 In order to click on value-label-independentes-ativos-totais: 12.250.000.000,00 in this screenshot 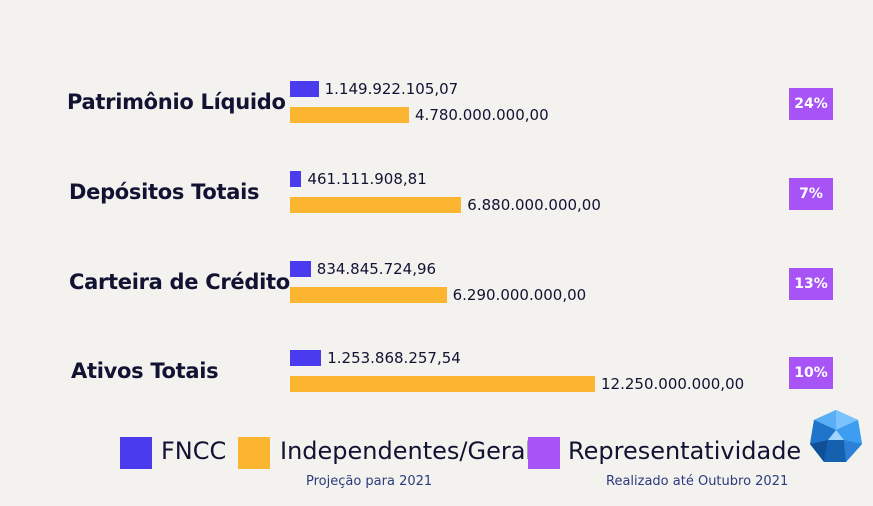, I will do `click(673, 384)`.